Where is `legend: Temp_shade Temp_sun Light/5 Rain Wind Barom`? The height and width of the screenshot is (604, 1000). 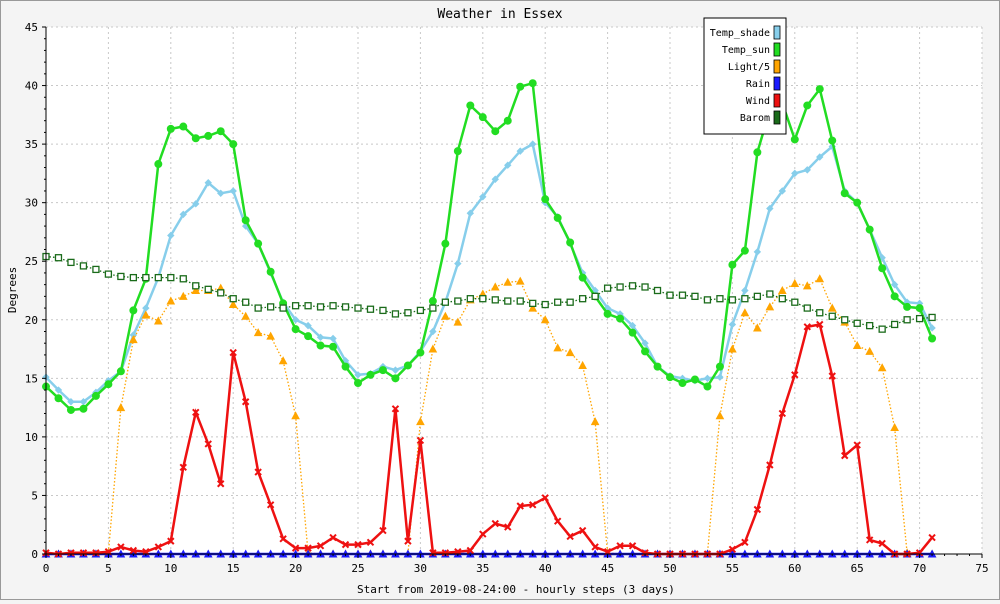
legend: Temp_shade Temp_sun Light/5 Rain Wind Barom is located at coordinates (745, 76).